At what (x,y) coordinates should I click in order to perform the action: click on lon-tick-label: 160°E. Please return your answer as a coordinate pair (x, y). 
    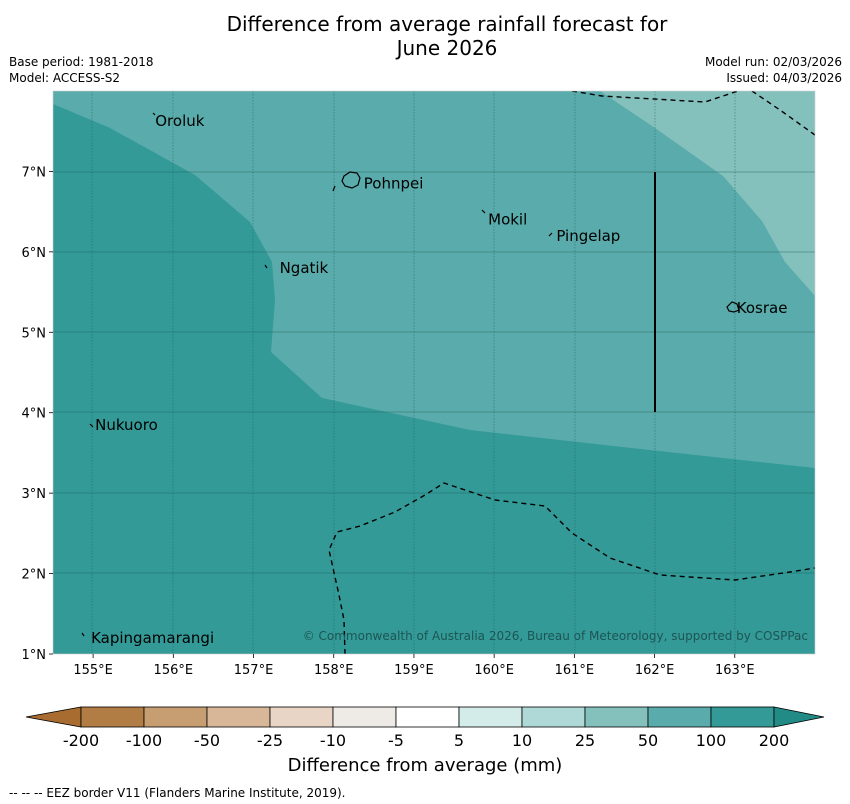
    Looking at the image, I should click on (494, 670).